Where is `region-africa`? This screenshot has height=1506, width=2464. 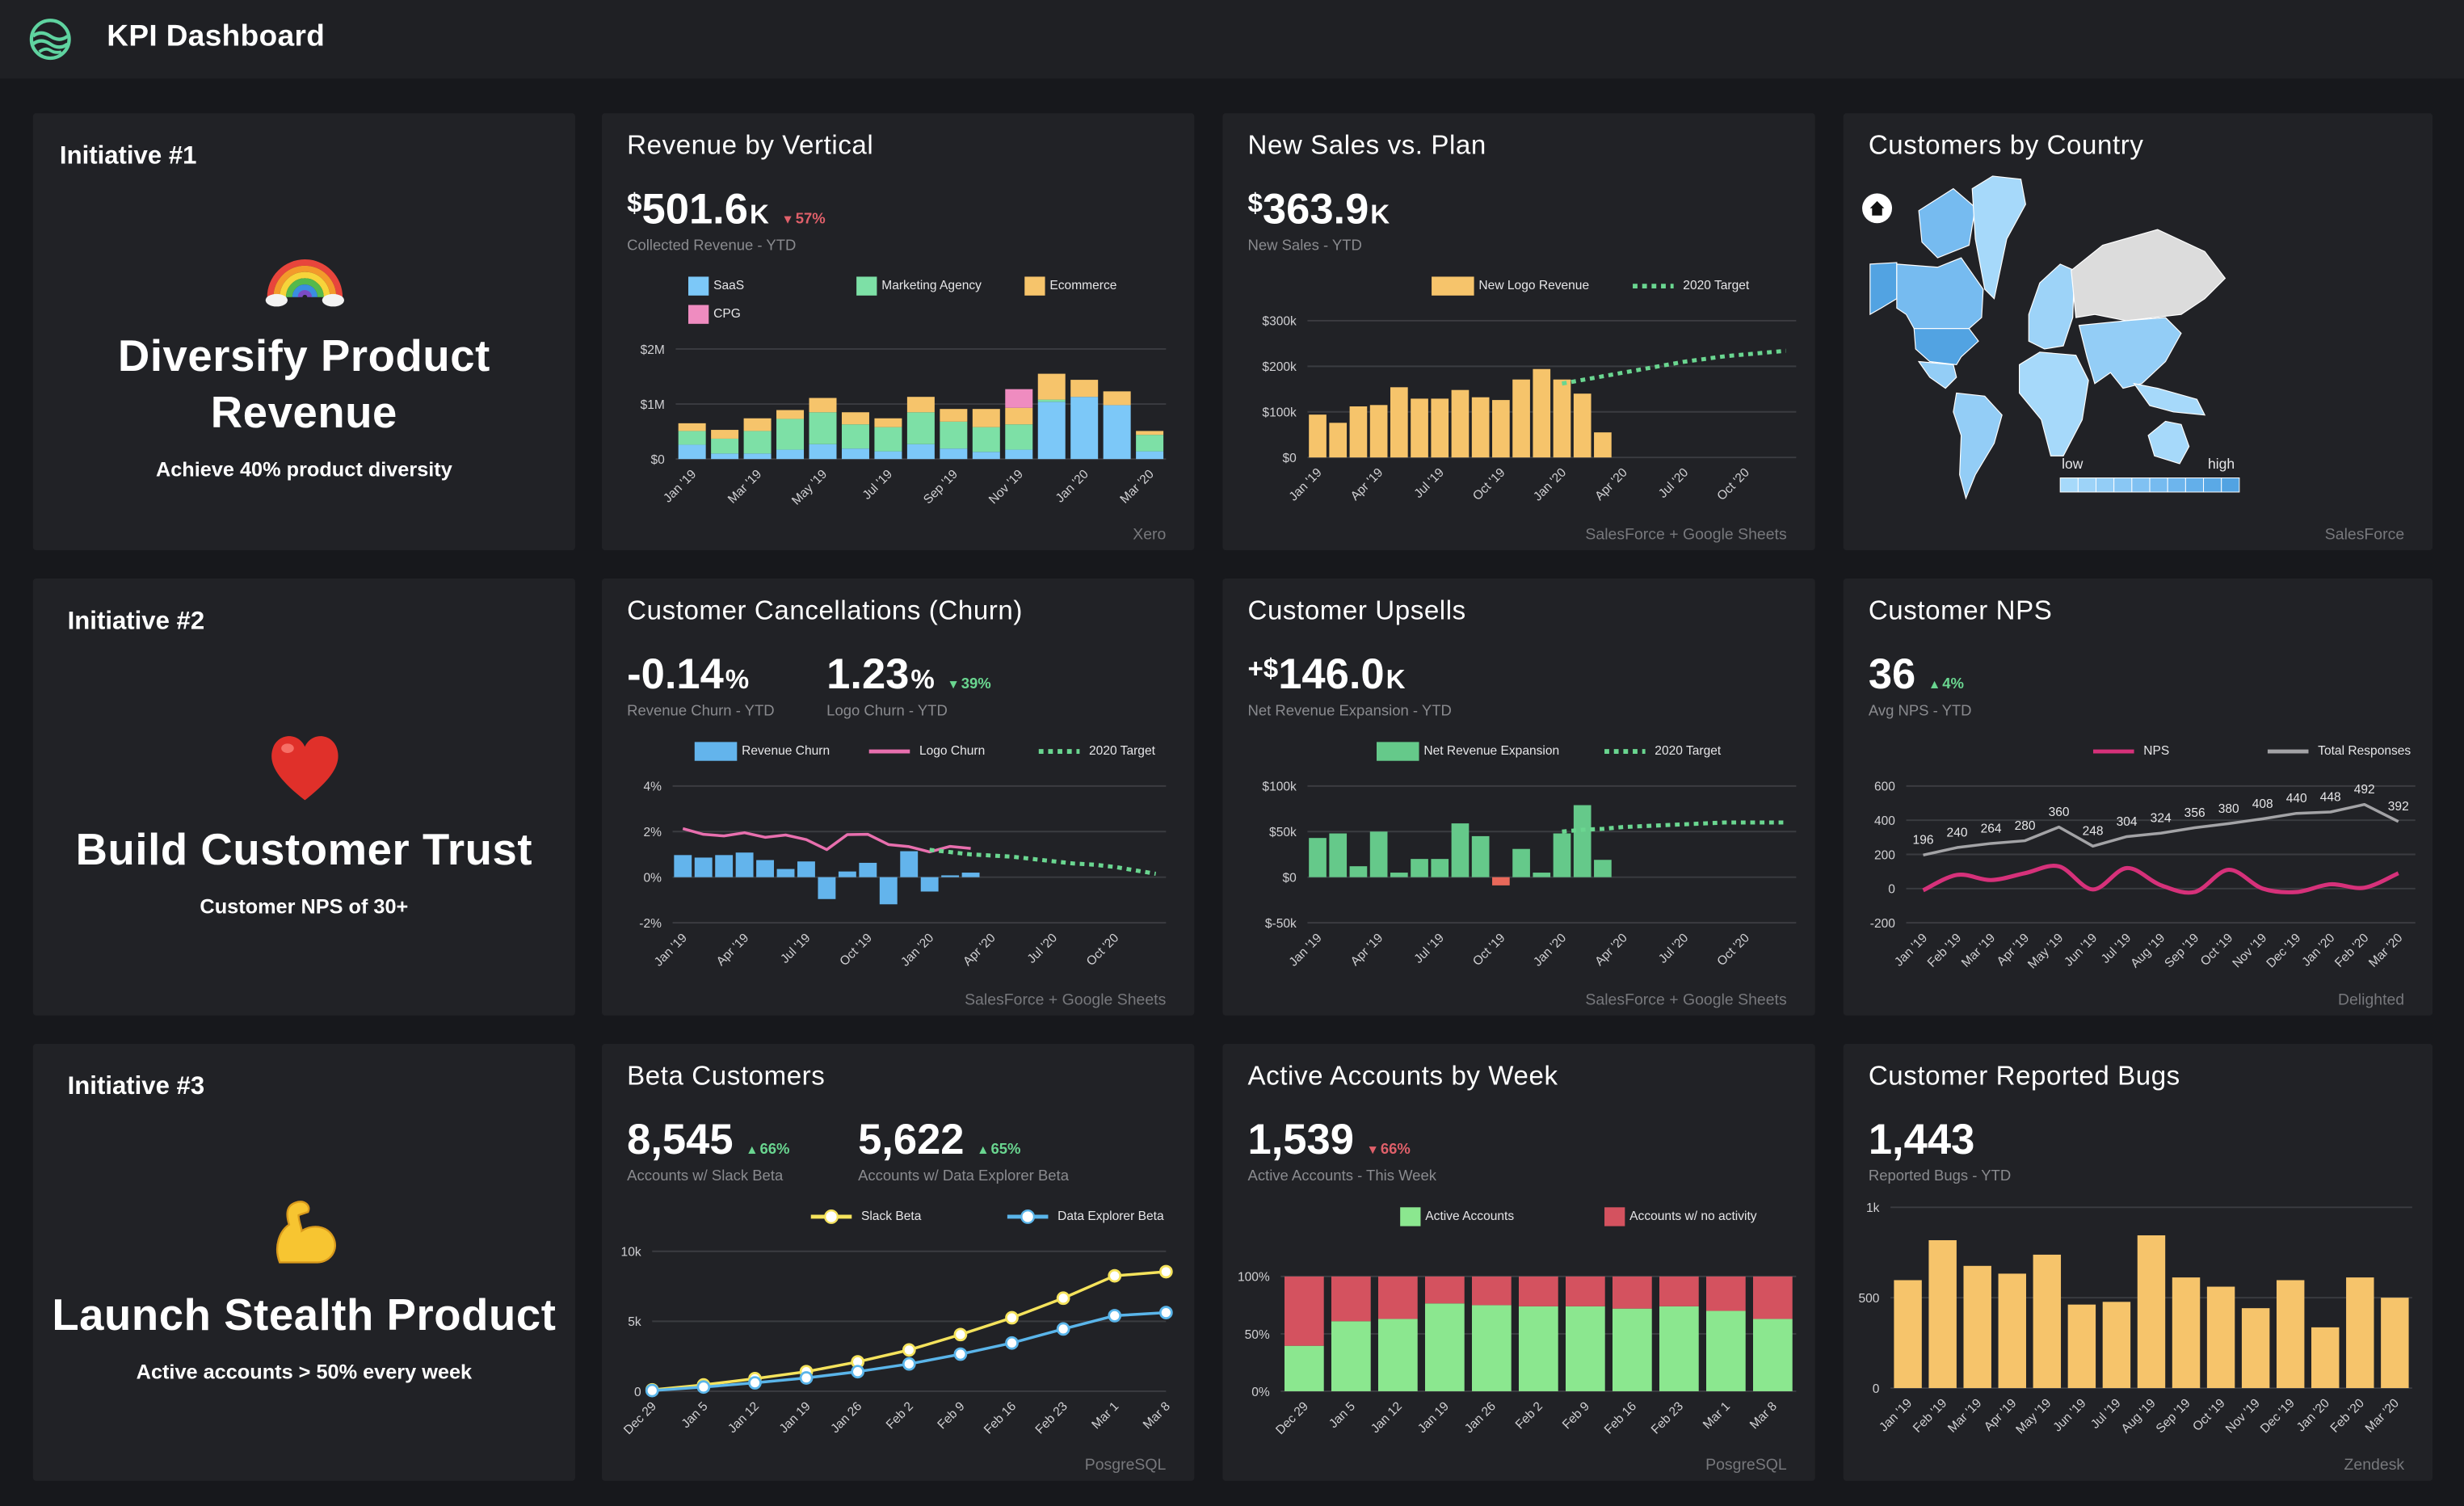 region-africa is located at coordinates (2053, 403).